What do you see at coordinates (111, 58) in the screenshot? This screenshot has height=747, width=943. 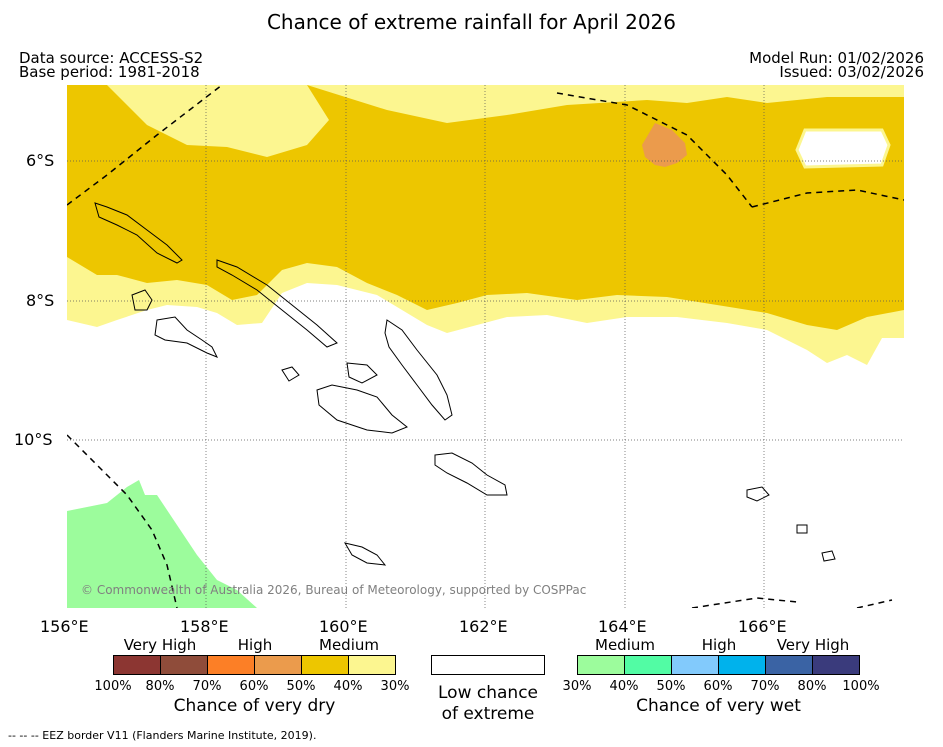 I see `data-source-label: Data source: ACCESS-S2` at bounding box center [111, 58].